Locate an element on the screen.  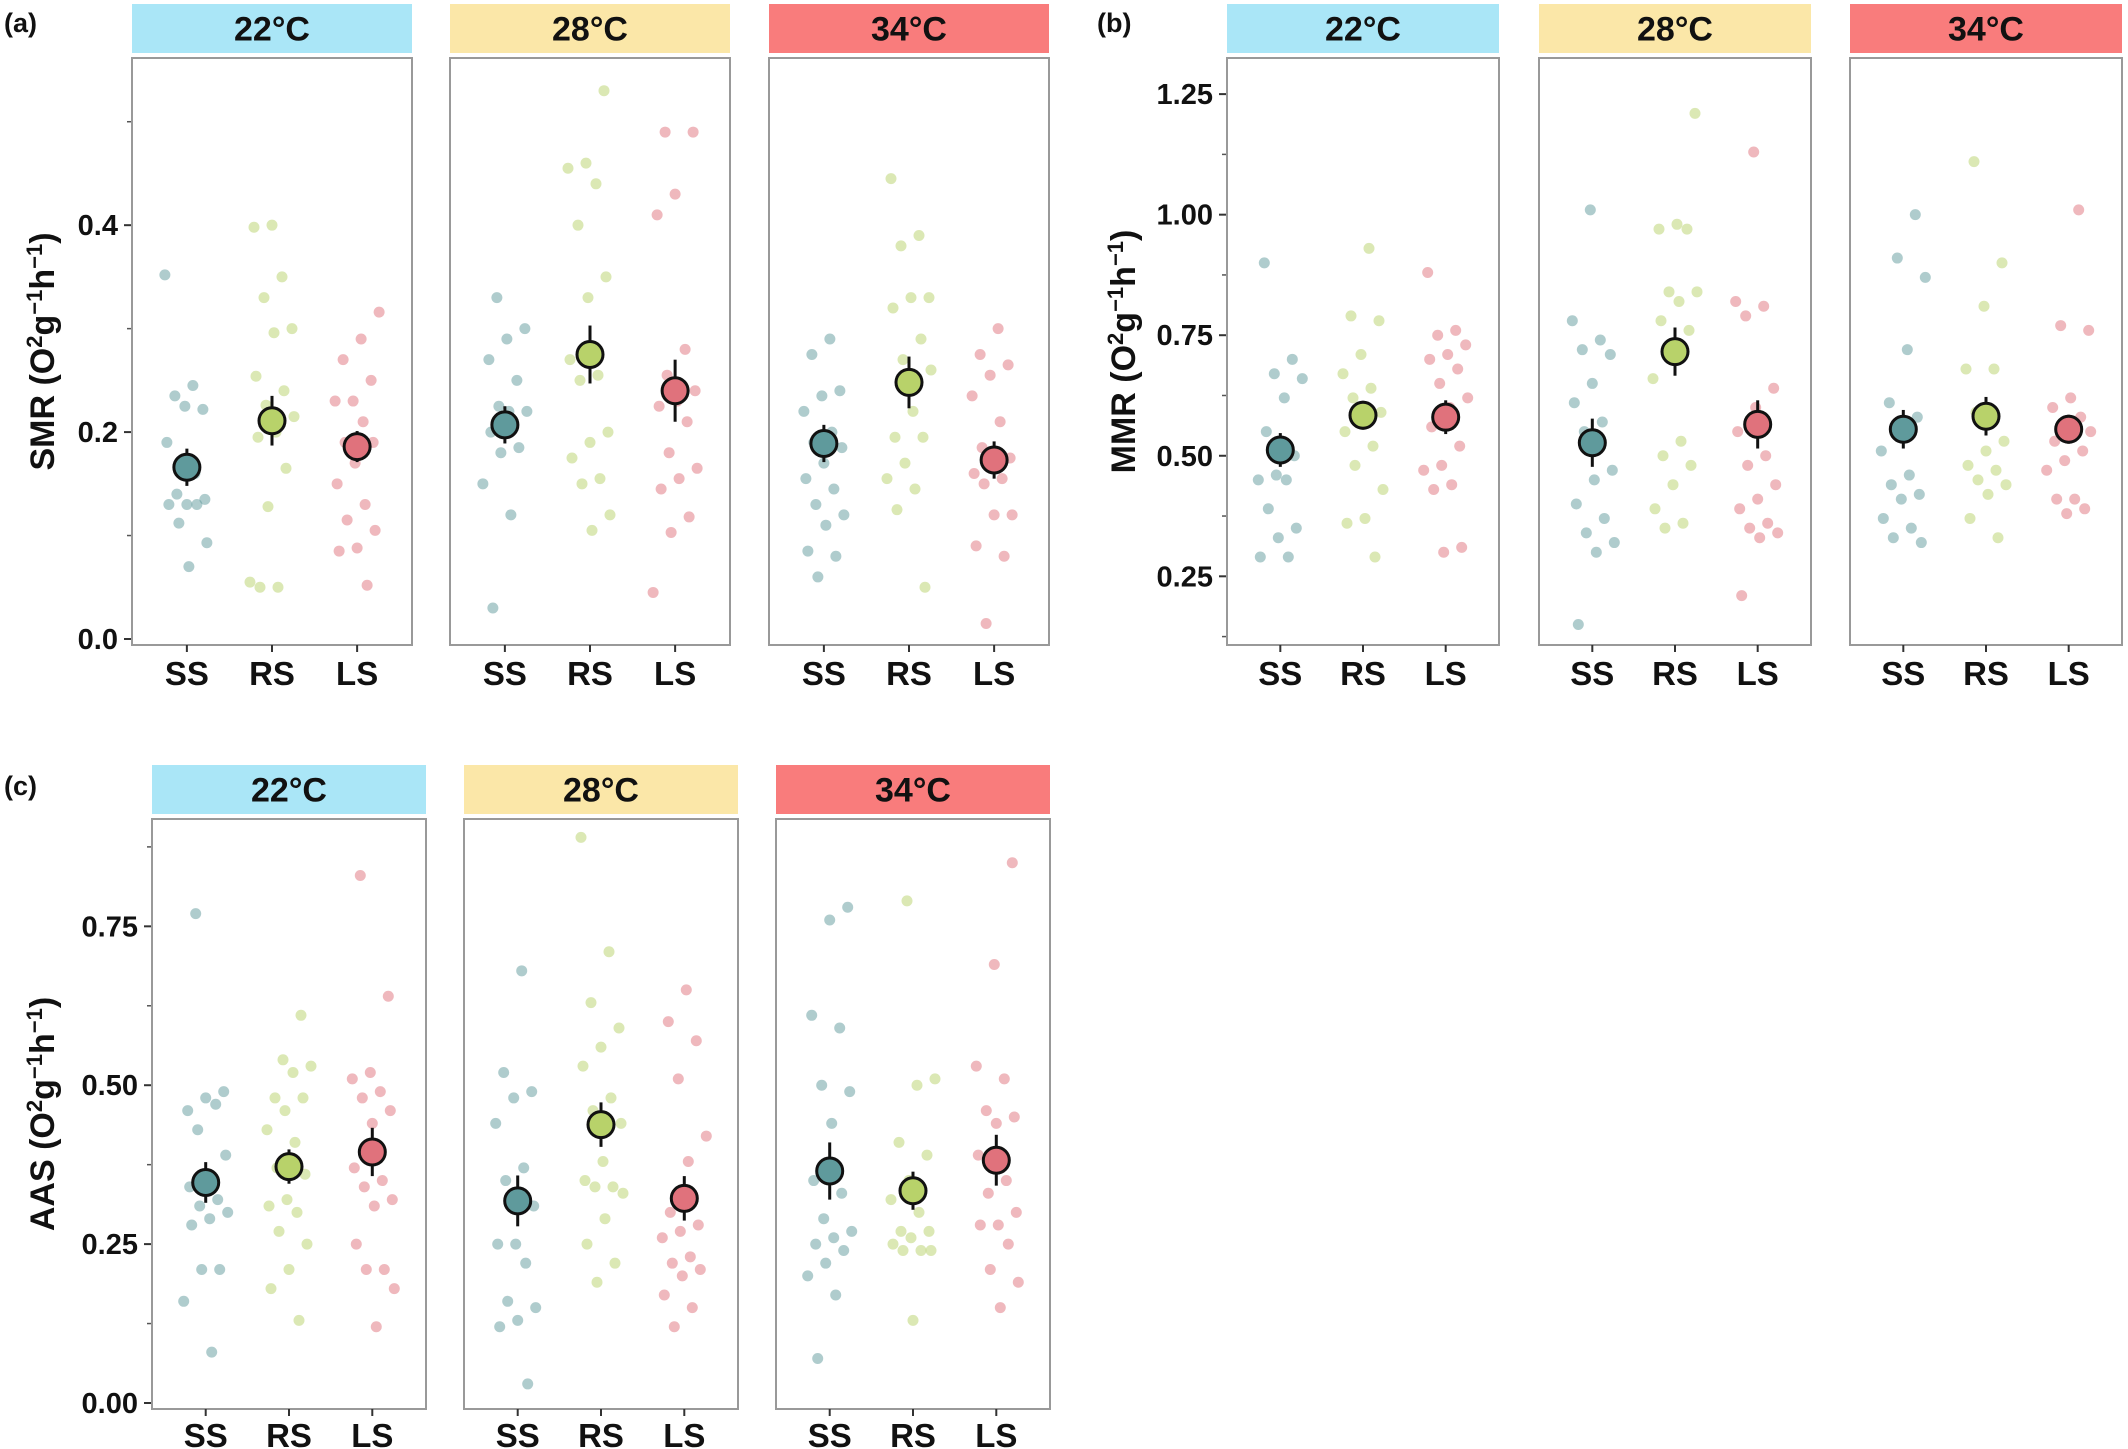
y-tick-label: 0.25 is located at coordinates (1185, 577).